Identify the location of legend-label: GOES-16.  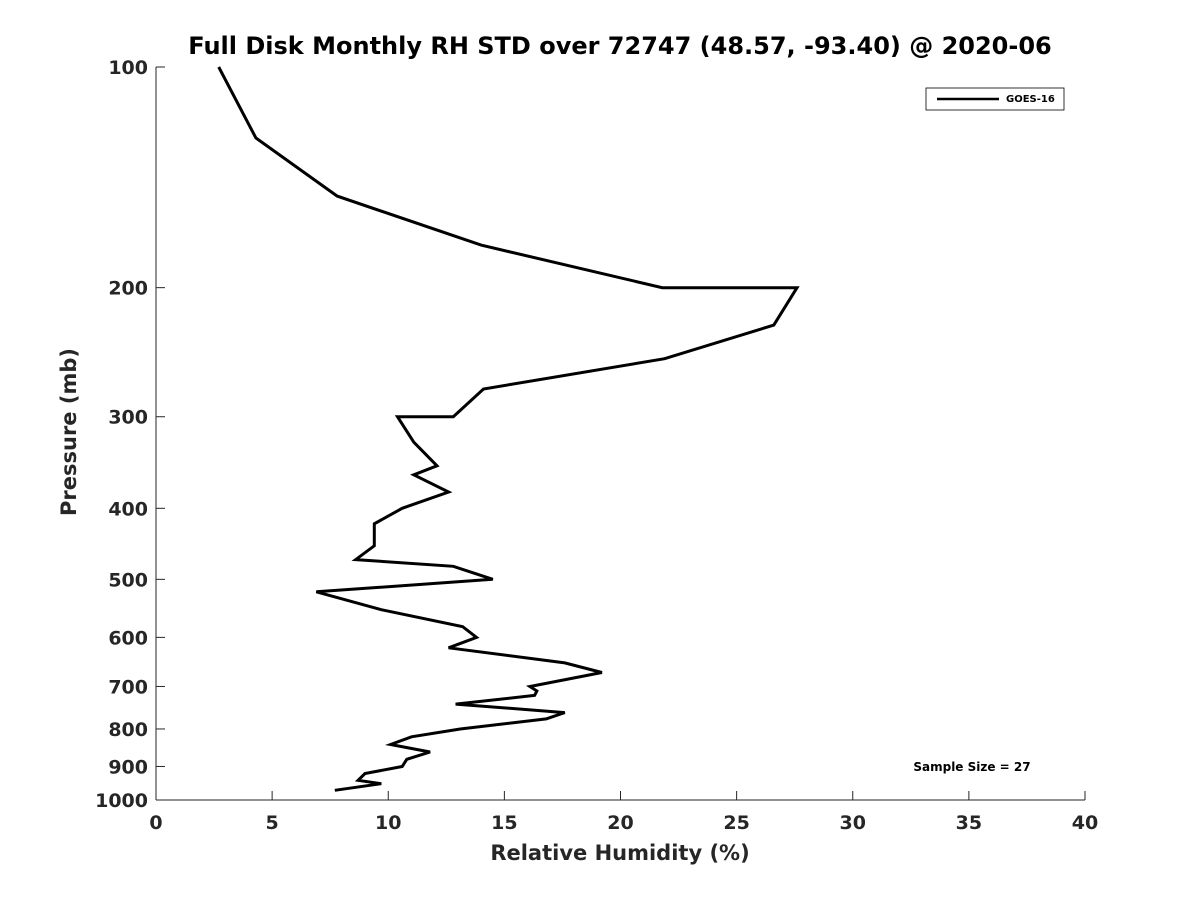
(1030, 99).